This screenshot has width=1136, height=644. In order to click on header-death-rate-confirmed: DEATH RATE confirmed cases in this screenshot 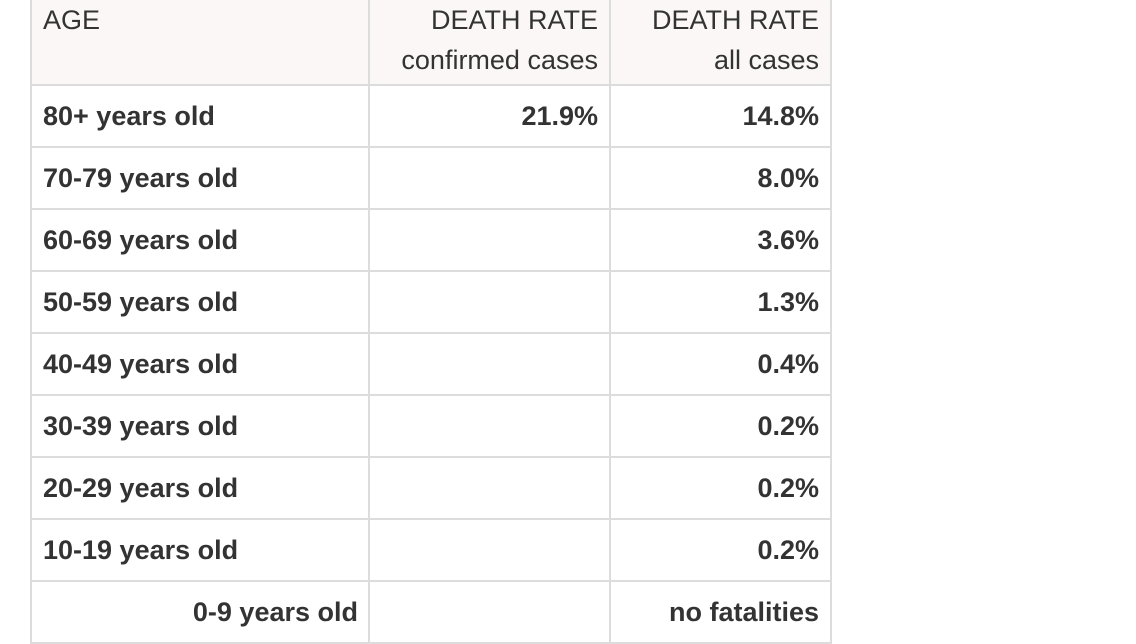, I will do `click(489, 43)`.